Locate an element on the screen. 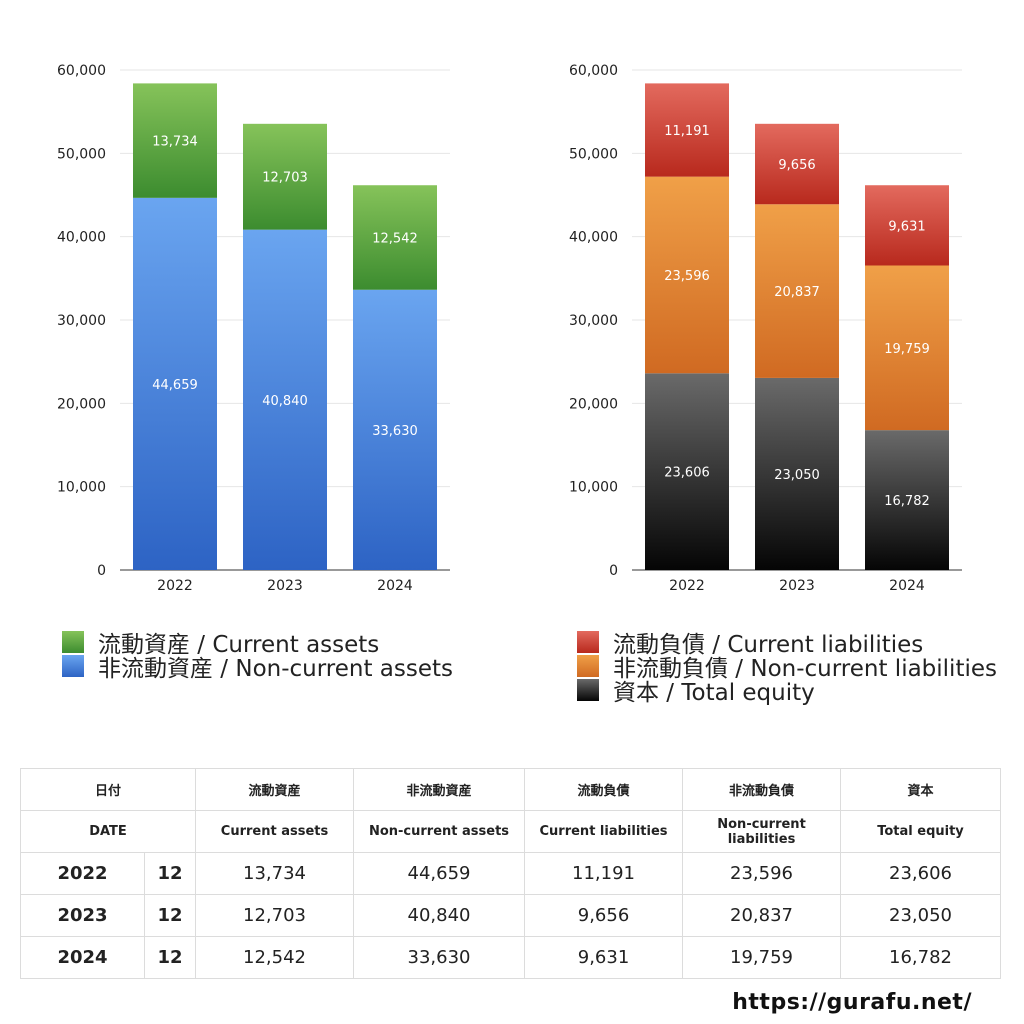 This screenshot has height=1024, width=1024. legend-item-non-current-assets: 非流動資産 / Non-current assets is located at coordinates (257, 668).